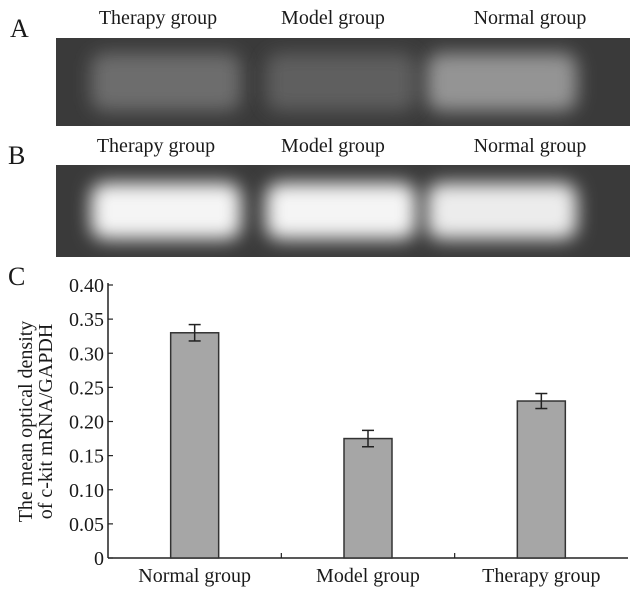  Describe the element at coordinates (86, 320) in the screenshot. I see `y-tick-label: 0.35` at that location.